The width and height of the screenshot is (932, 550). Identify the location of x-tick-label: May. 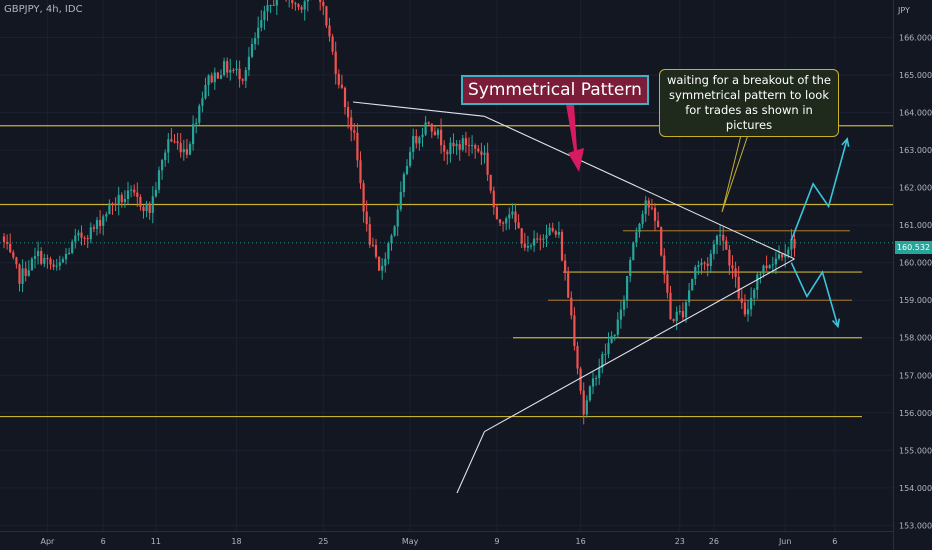
(410, 541).